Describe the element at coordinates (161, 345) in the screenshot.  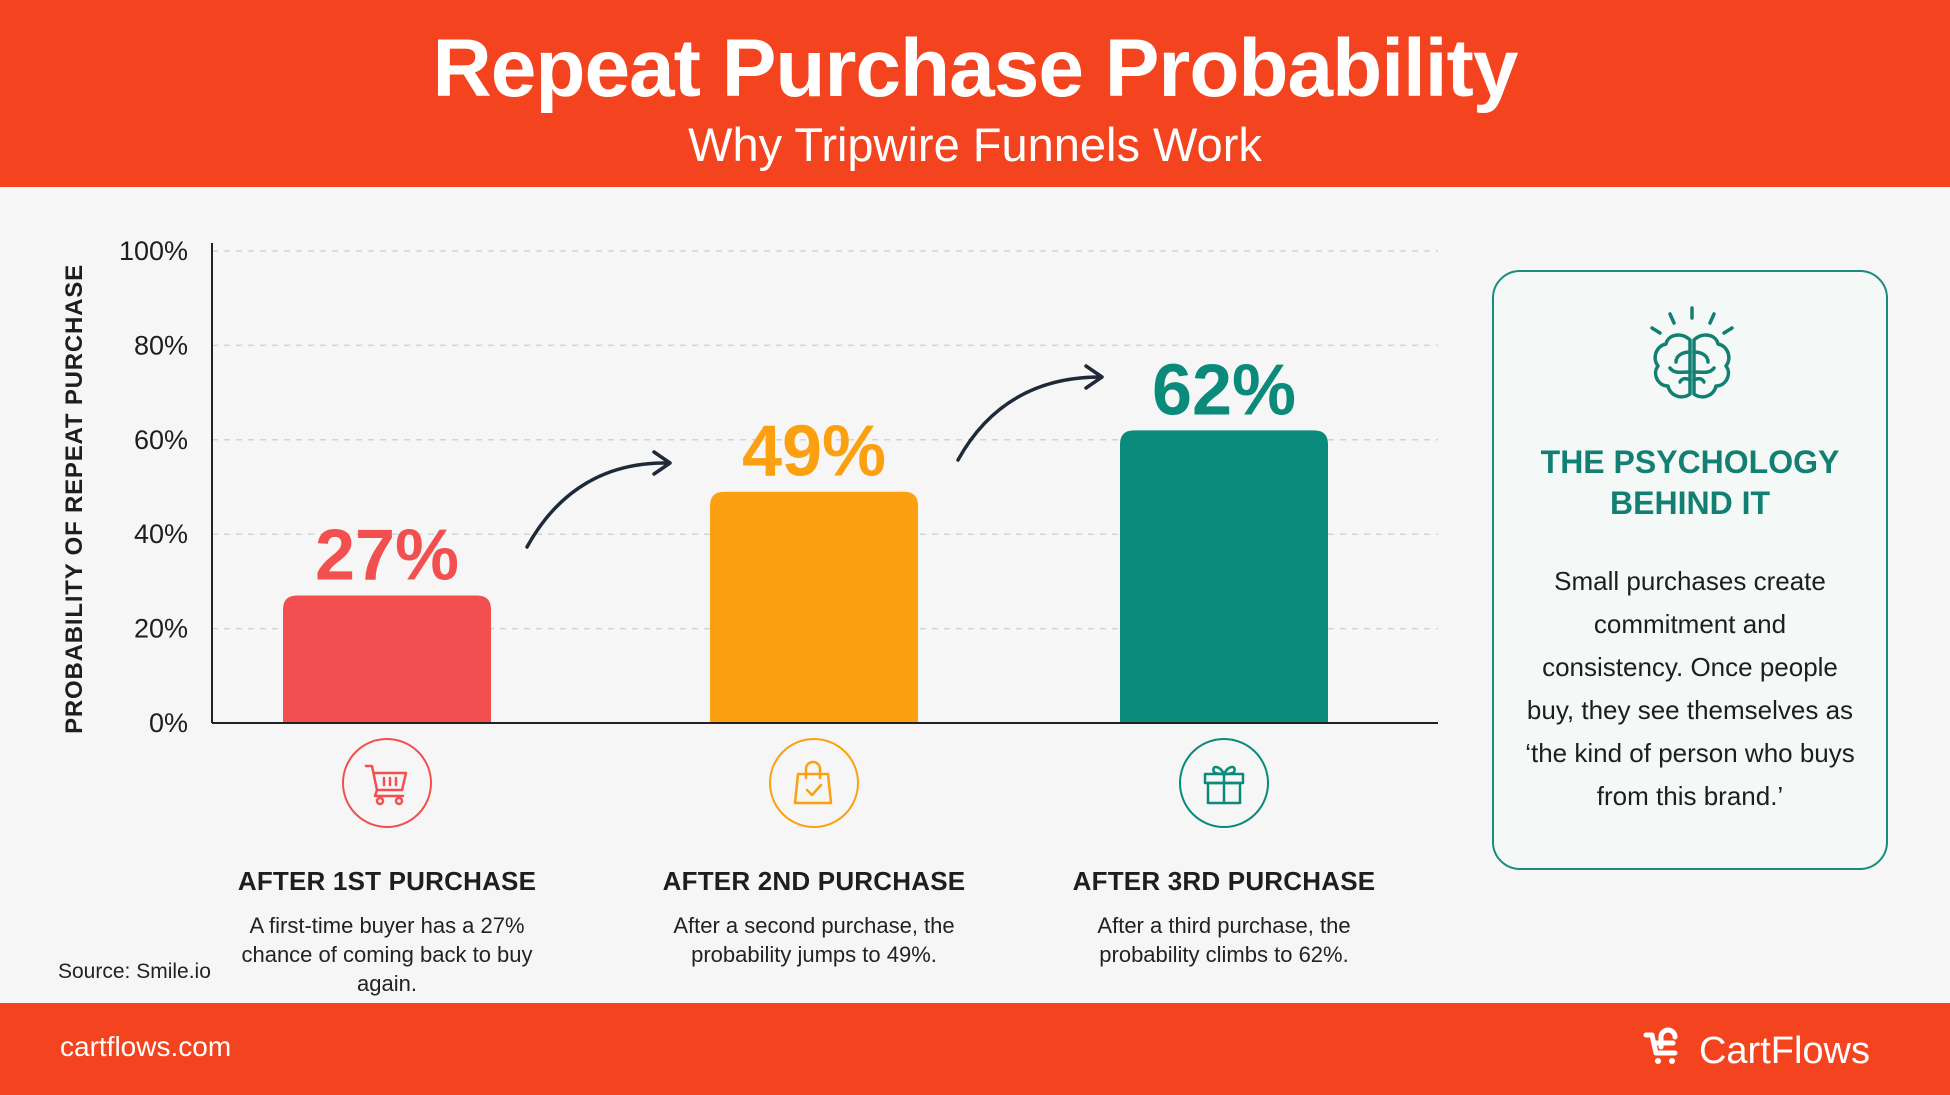
I see `y-tick-label: 80%` at that location.